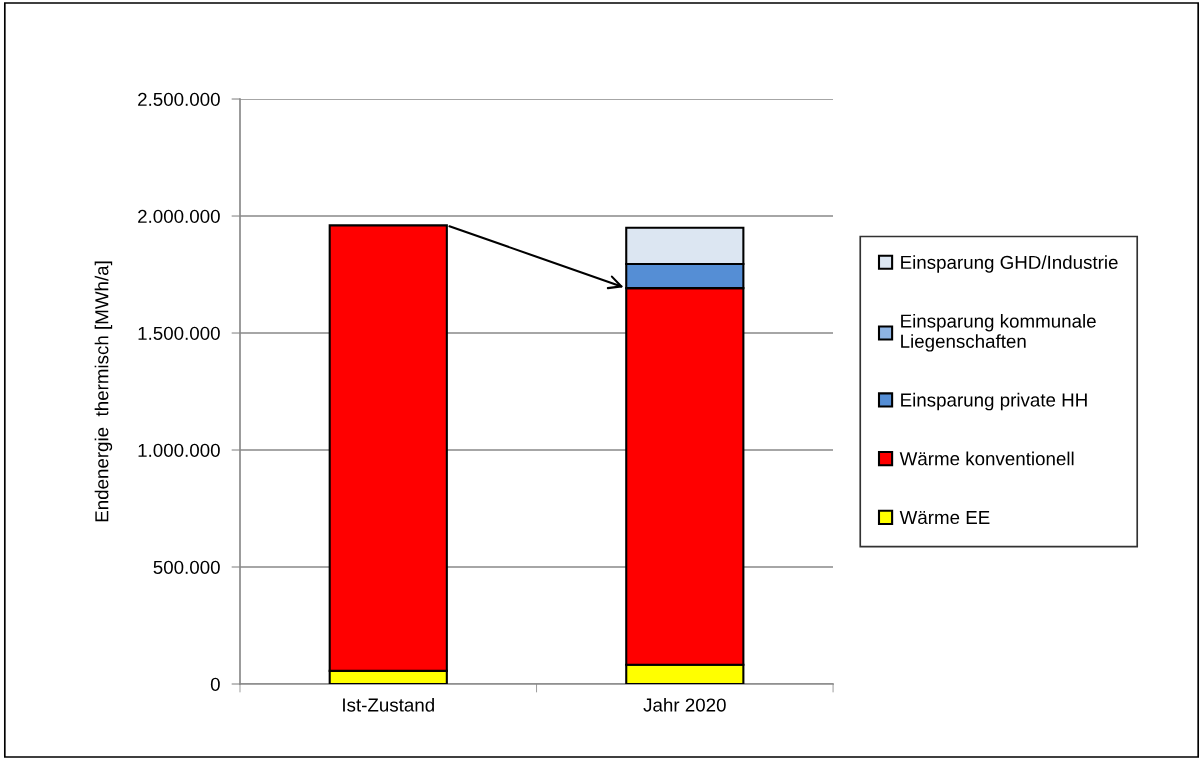 Image resolution: width=1203 pixels, height=760 pixels. What do you see at coordinates (179, 333) in the screenshot?
I see `y-tick-label: 1.500.000` at bounding box center [179, 333].